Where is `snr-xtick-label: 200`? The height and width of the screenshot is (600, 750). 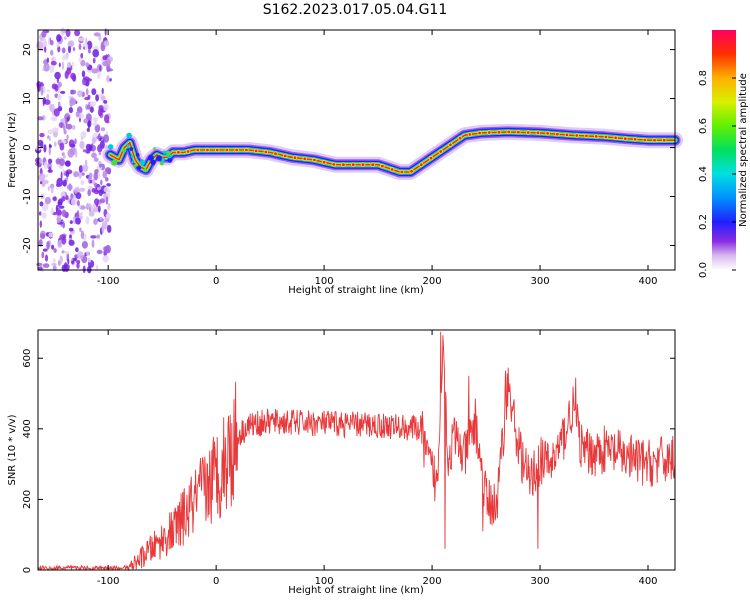 snr-xtick-label: 200 is located at coordinates (432, 581).